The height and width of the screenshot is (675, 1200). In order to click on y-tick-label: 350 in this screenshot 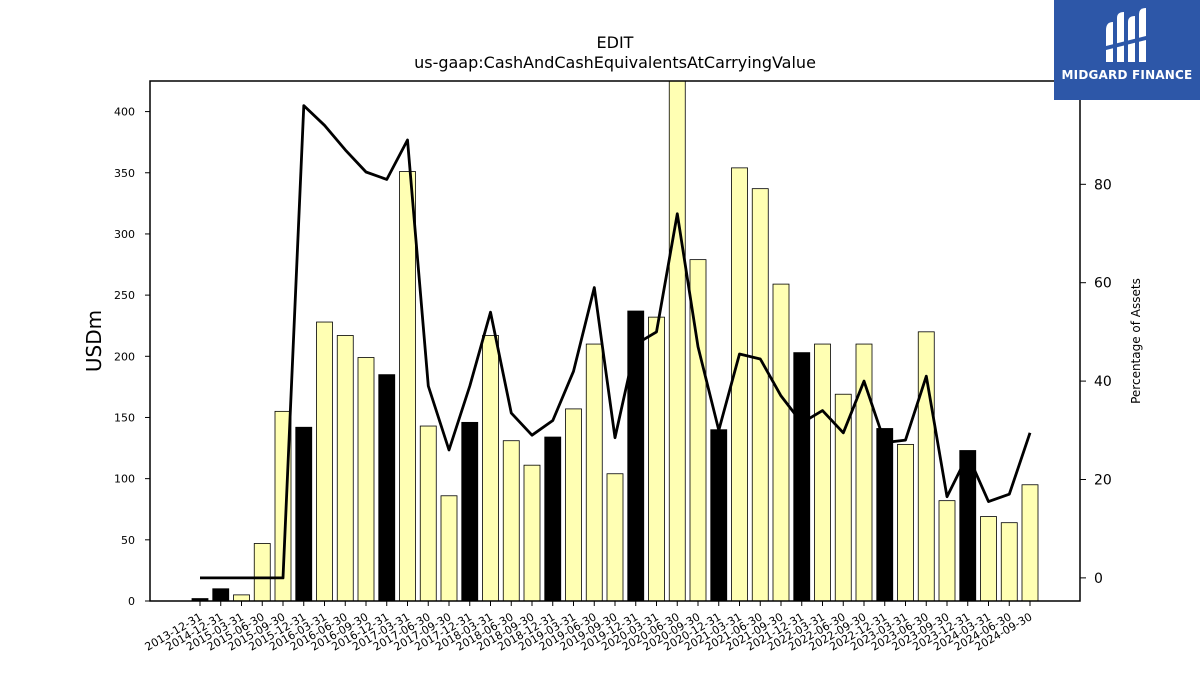, I will do `click(124, 173)`.